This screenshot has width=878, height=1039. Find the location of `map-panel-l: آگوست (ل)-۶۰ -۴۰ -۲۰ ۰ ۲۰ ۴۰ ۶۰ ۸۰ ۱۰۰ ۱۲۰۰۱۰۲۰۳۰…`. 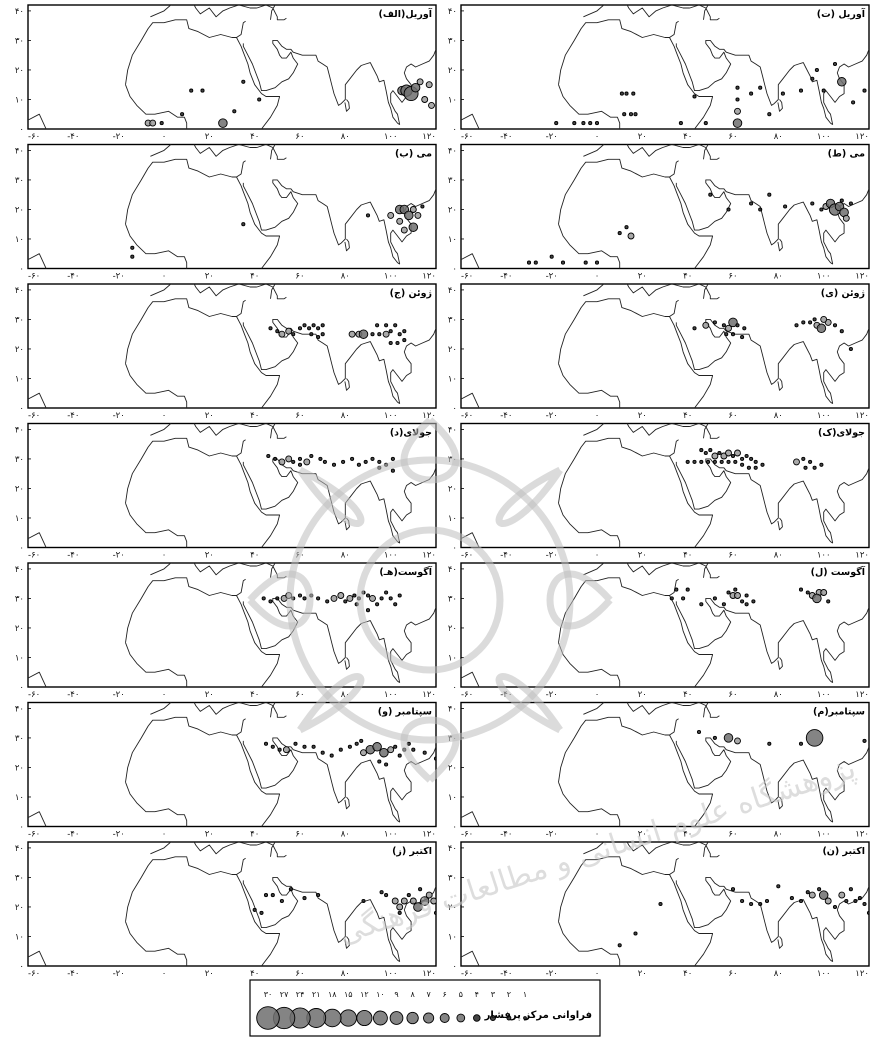

map-panel-l: آگوست (ل)-۶۰ -۴۰ -۲۰ ۰ ۲۰ ۴۰ ۶۰ ۸۰ ۱۰۰ ۱۲۰۰۱۰۲۰۳۰… is located at coordinates (659, 631).